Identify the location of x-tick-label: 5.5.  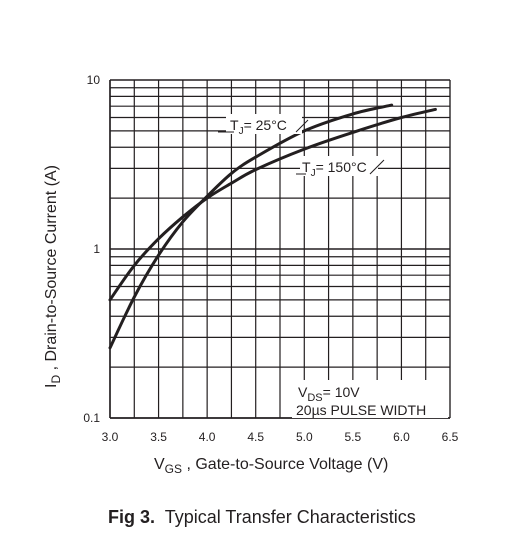
(353, 437).